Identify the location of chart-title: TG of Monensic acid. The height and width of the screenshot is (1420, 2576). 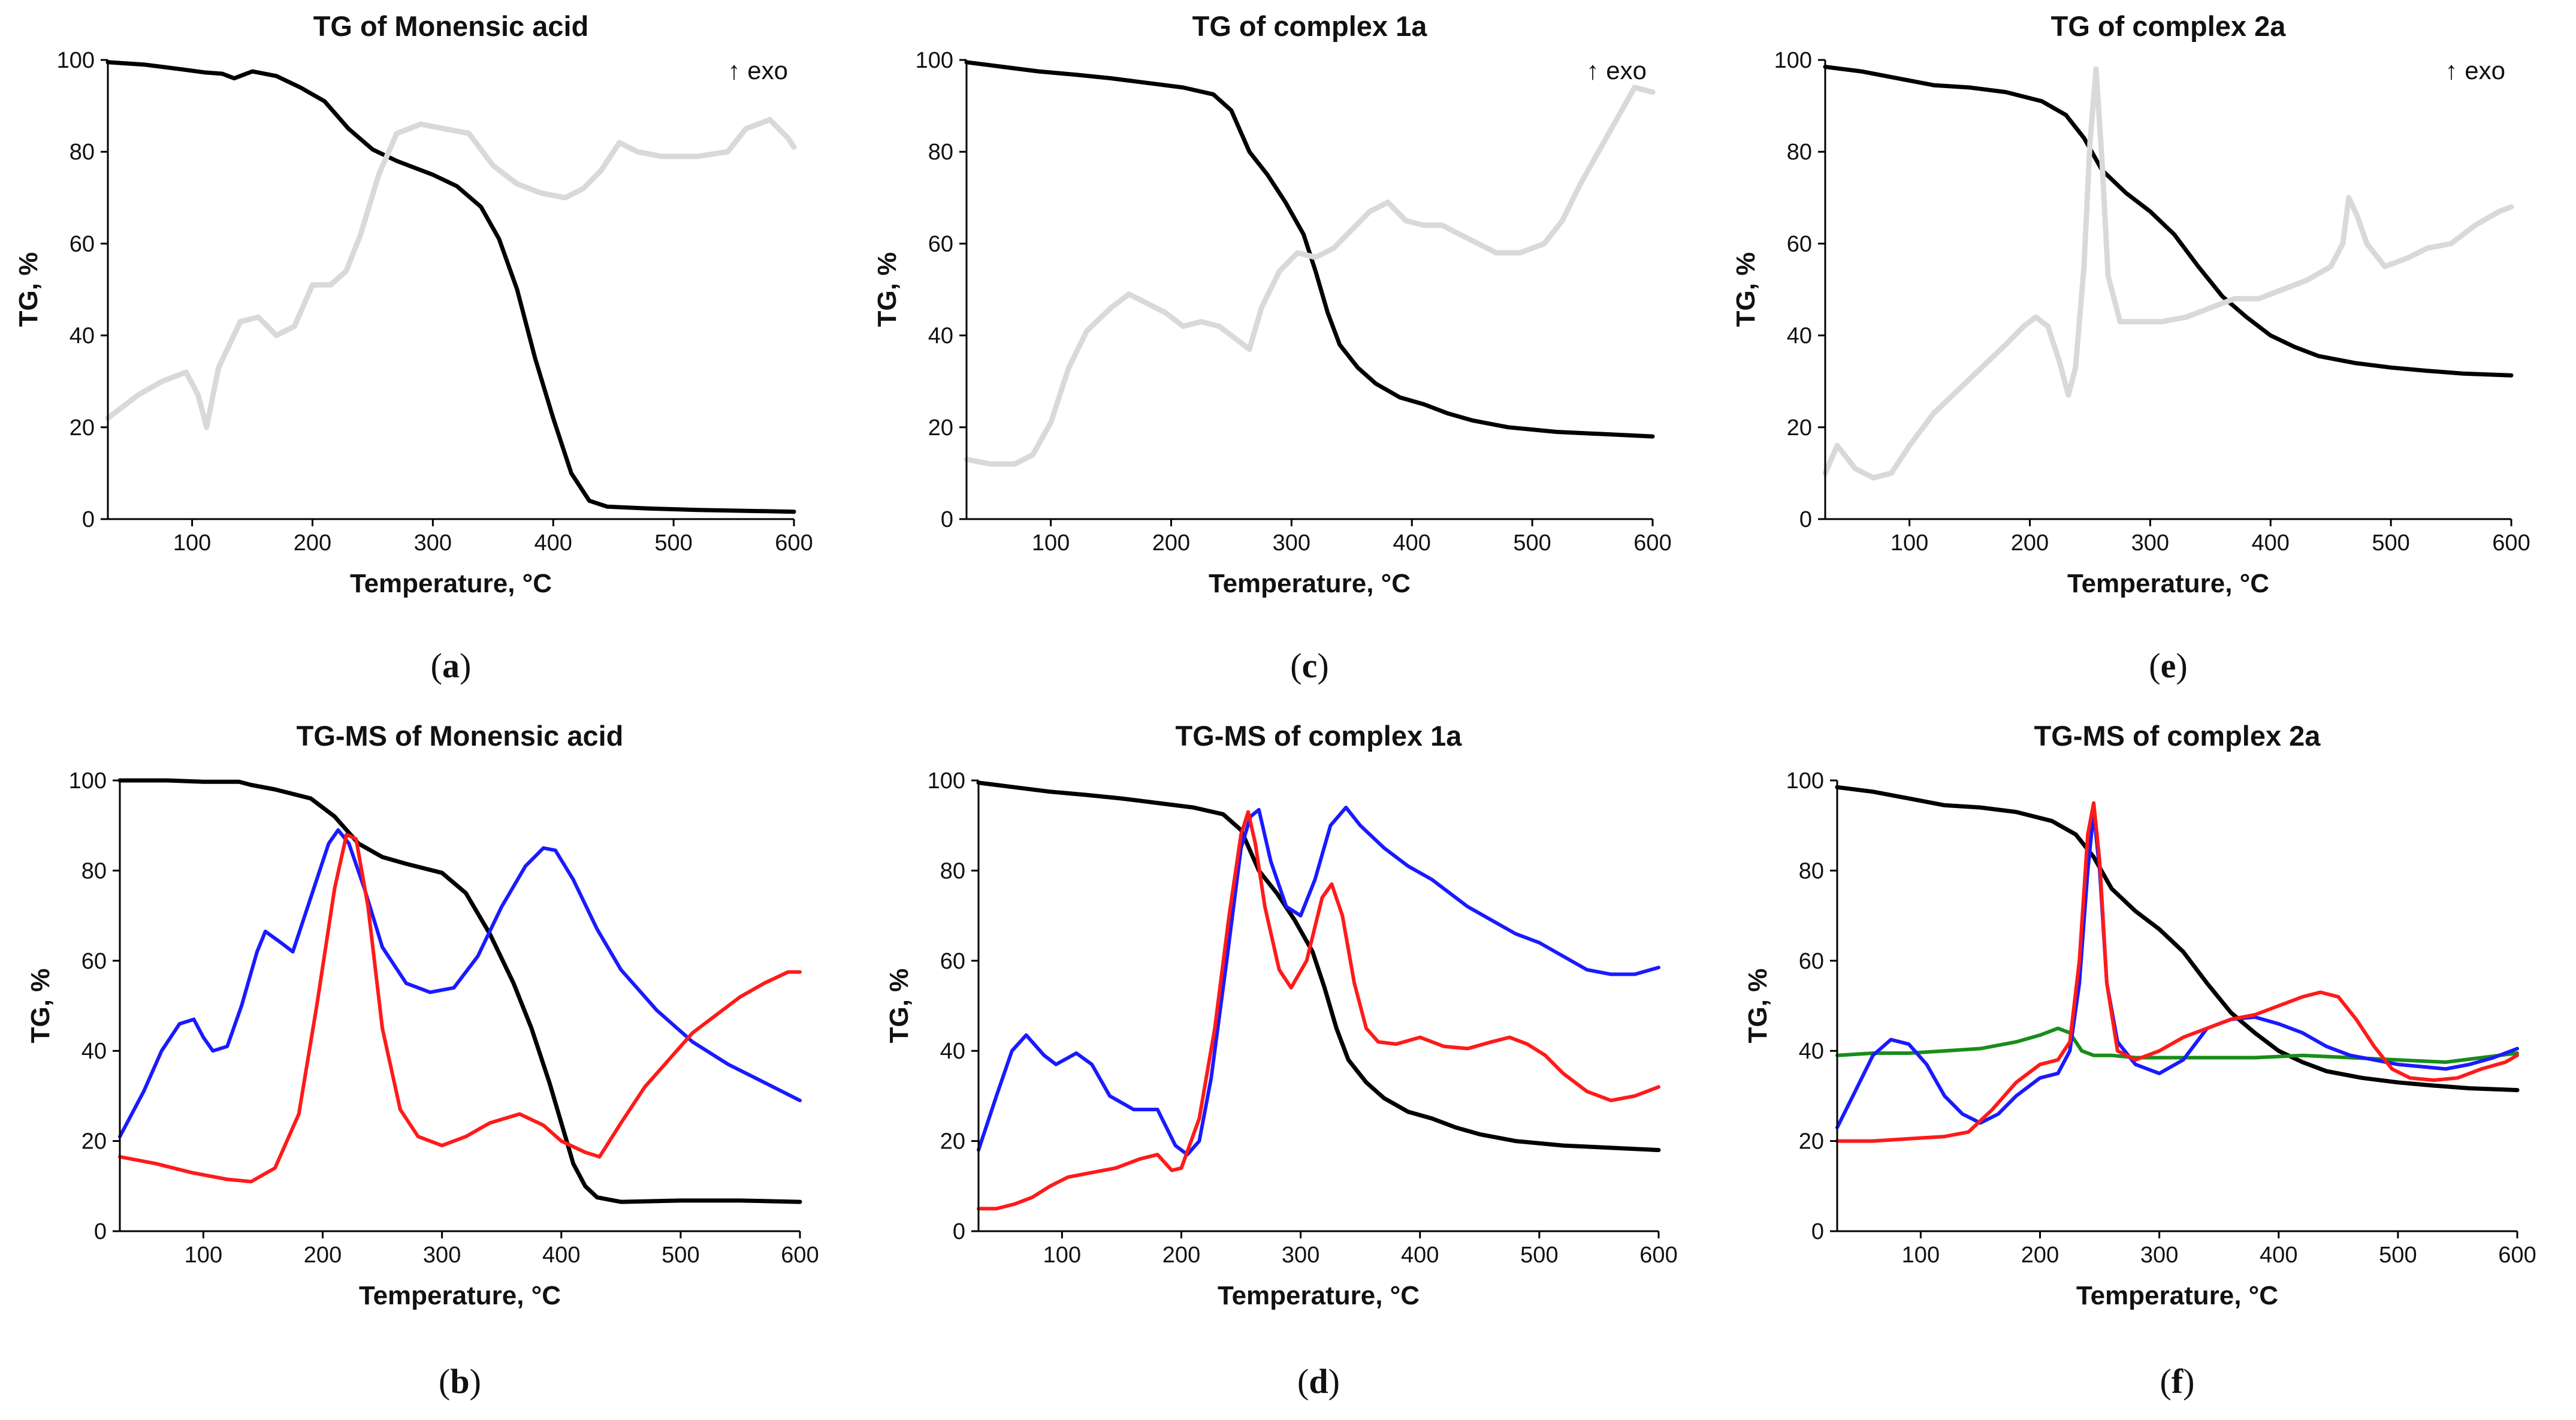
(451, 26).